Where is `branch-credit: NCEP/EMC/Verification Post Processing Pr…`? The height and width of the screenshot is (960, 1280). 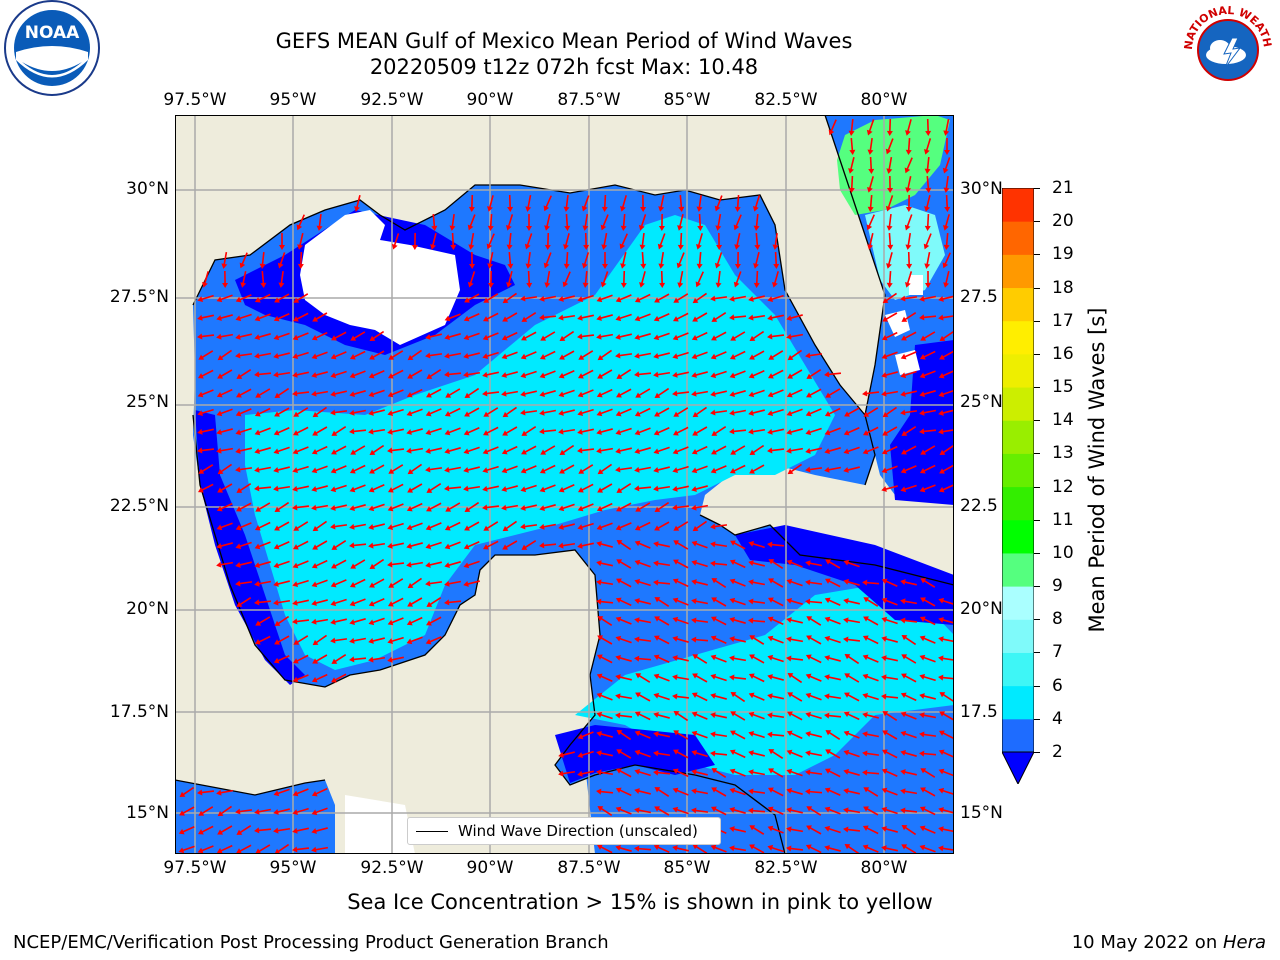
branch-credit: NCEP/EMC/Verification Post Processing Pr… is located at coordinates (311, 942).